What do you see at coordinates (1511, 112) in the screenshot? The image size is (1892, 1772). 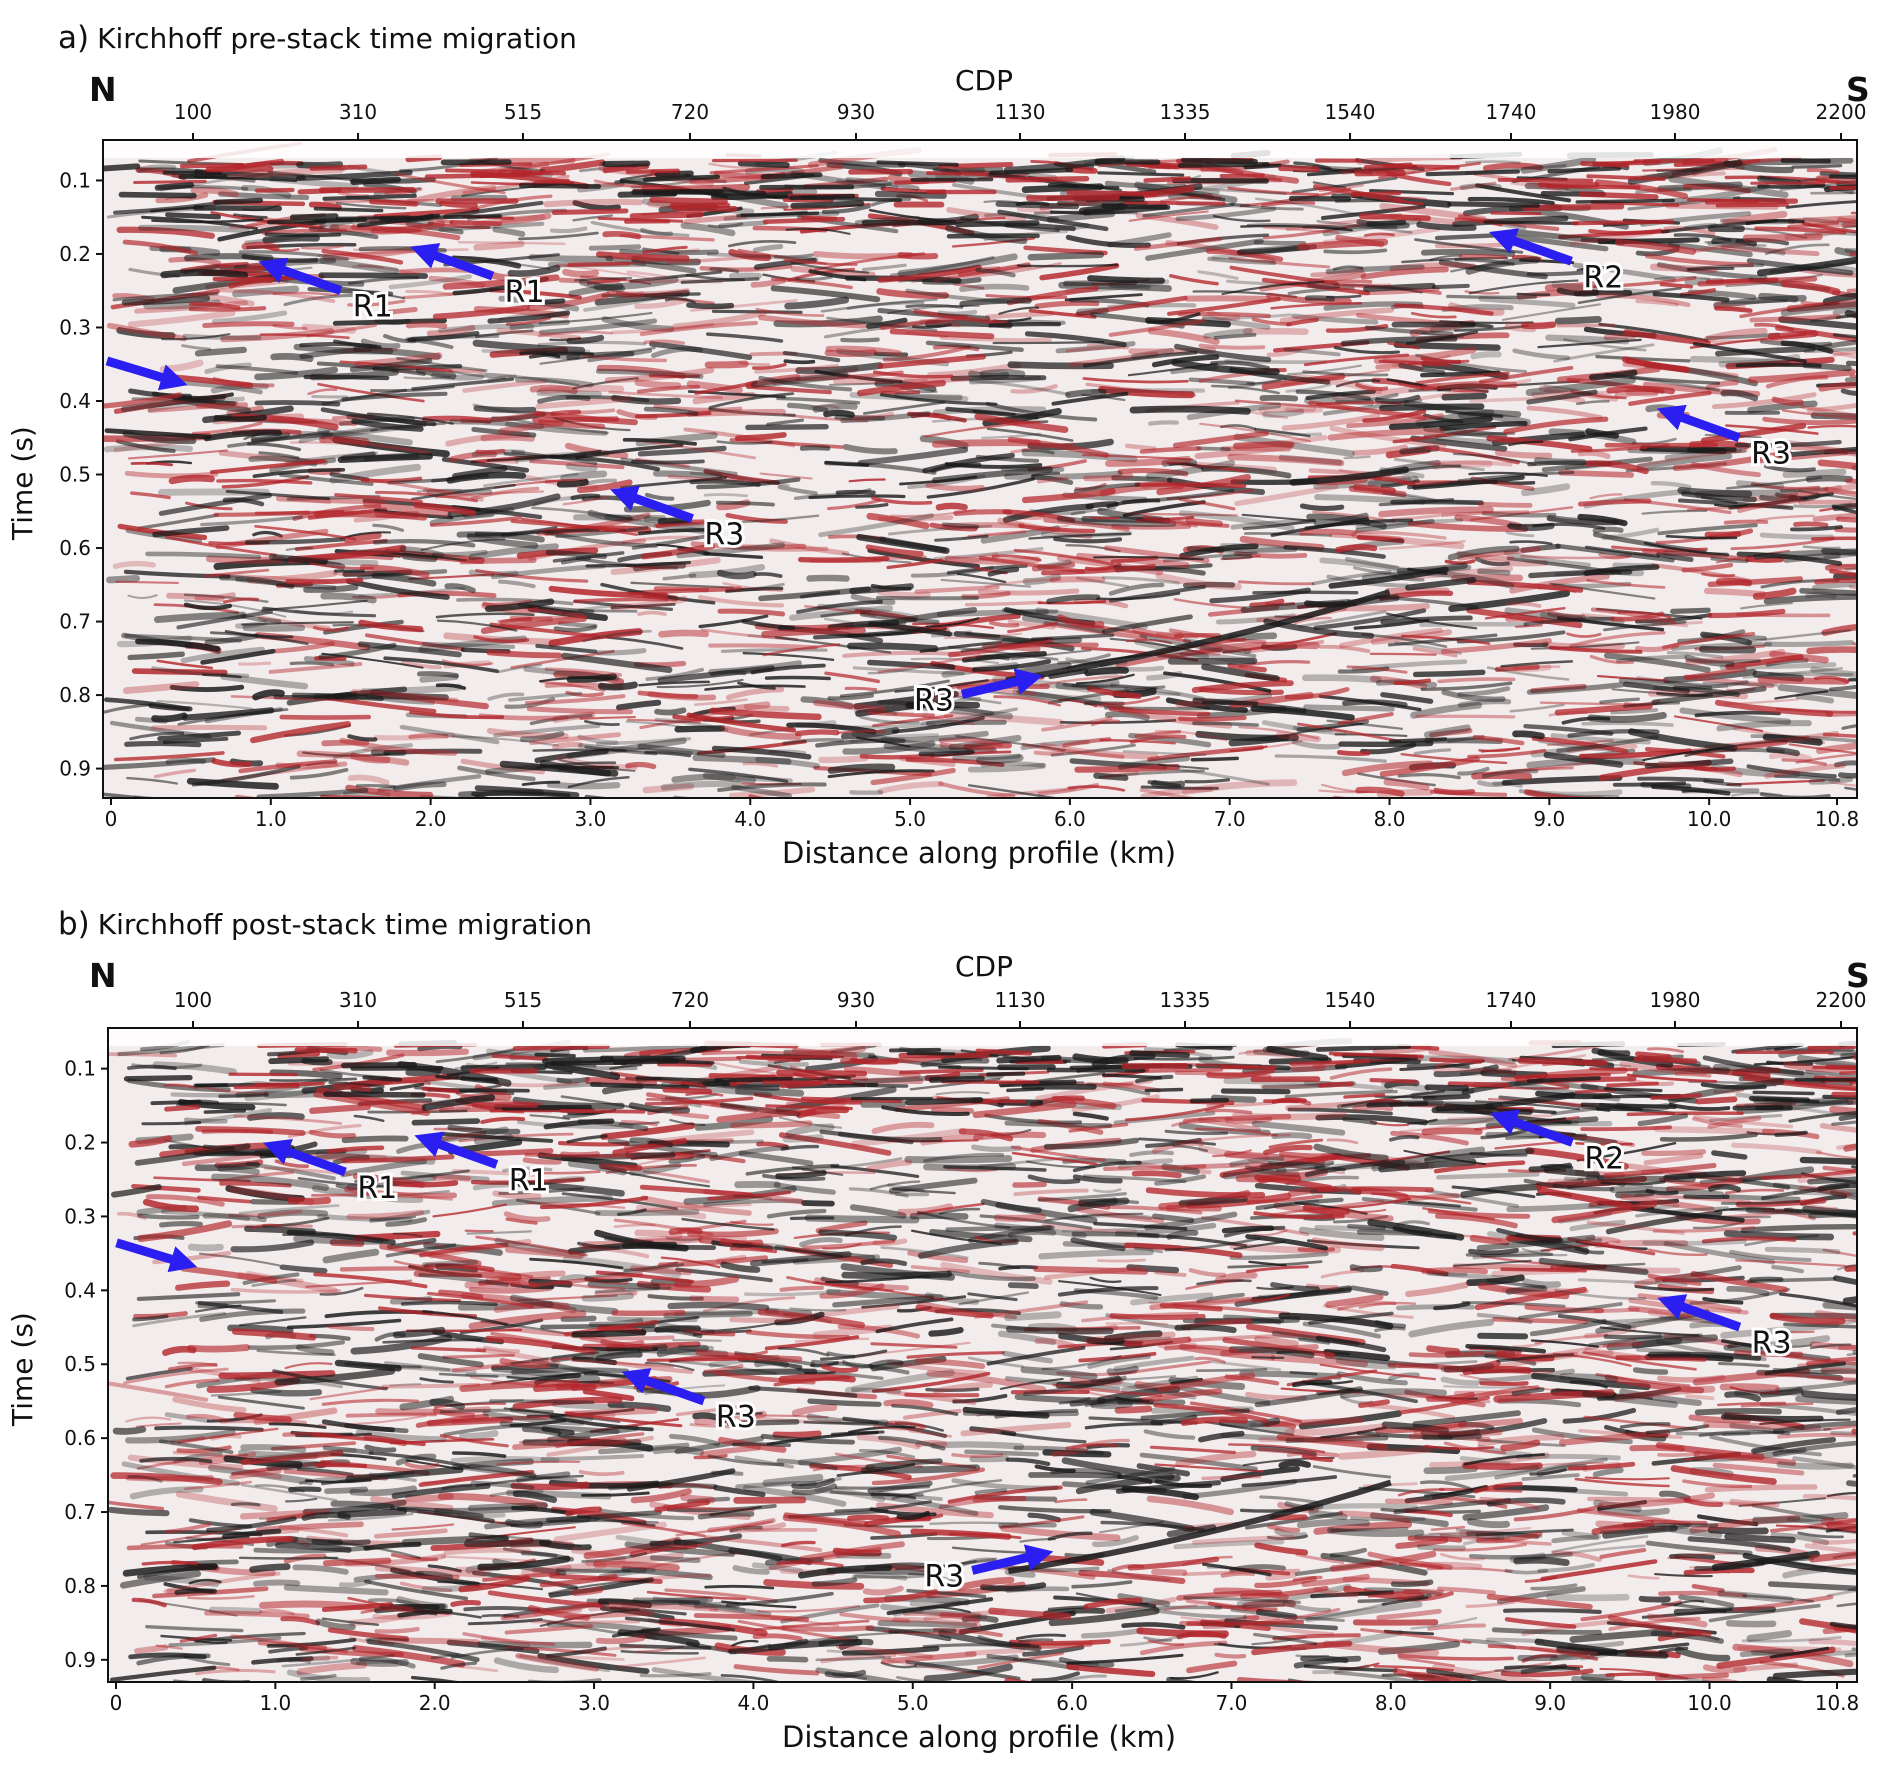 I see `cdp-tick-label: 1740` at bounding box center [1511, 112].